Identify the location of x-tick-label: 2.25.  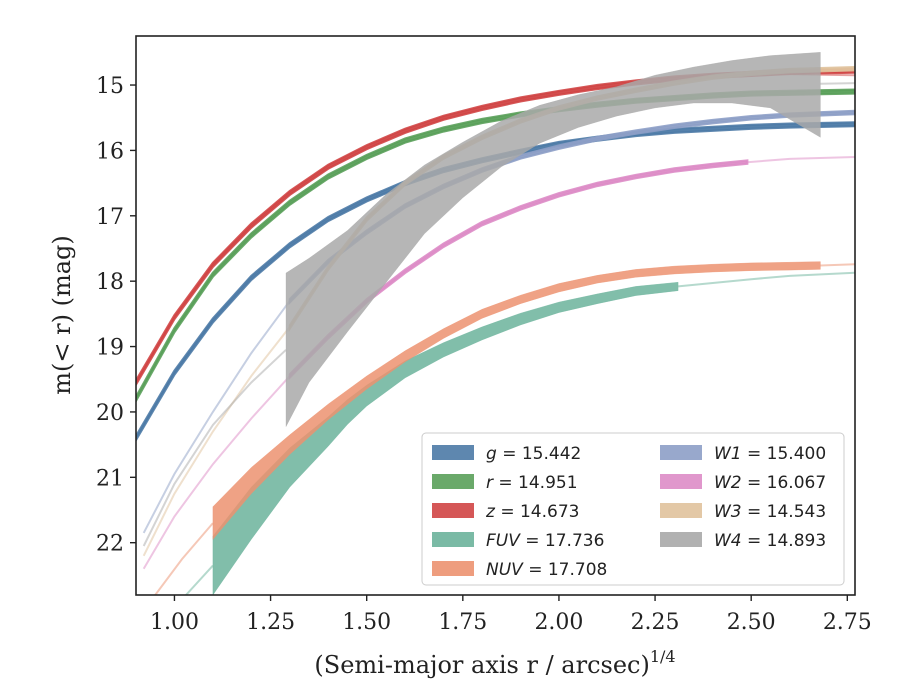
(655, 622).